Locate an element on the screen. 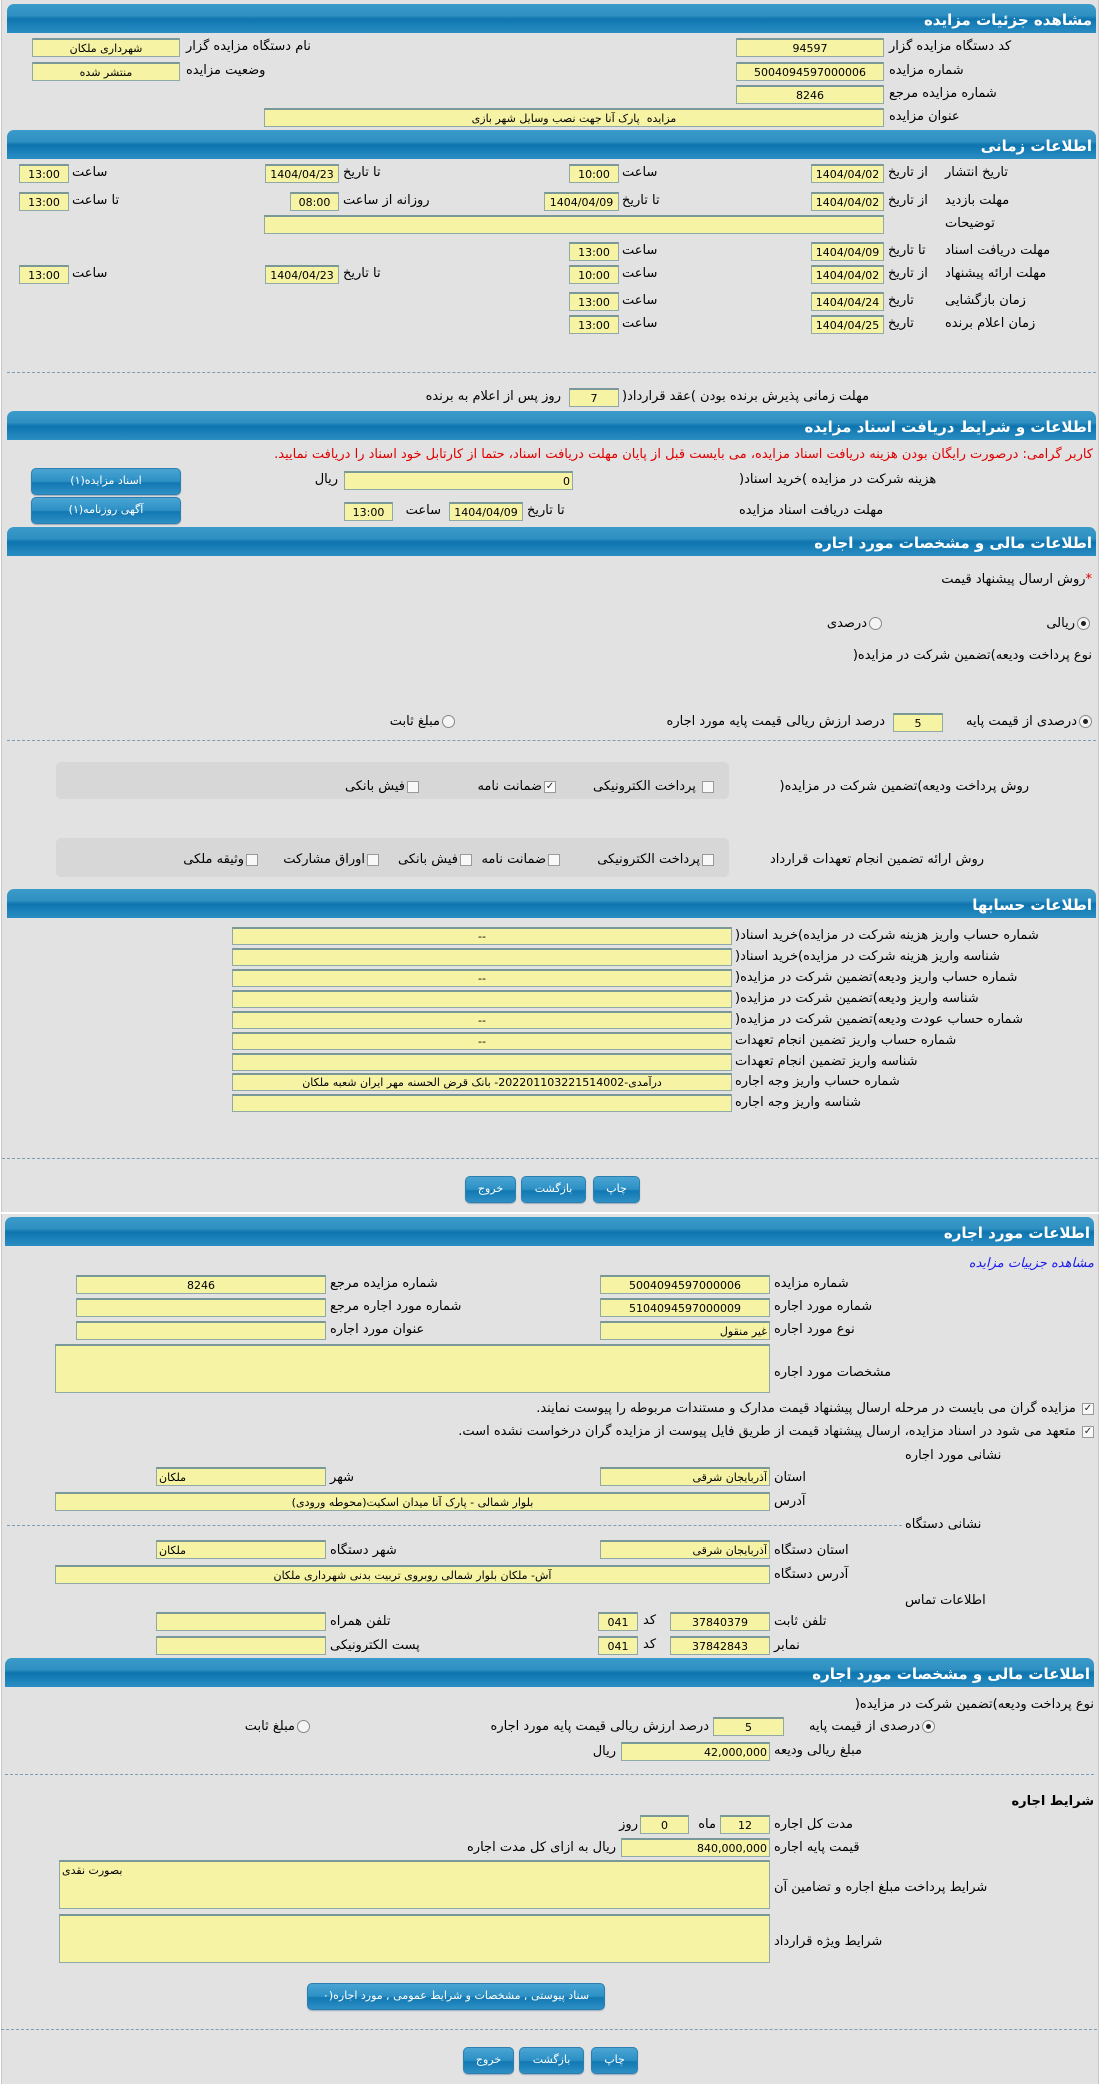 Image resolution: width=1100 pixels, height=2084 pixels. city-field is located at coordinates (241, 1476).